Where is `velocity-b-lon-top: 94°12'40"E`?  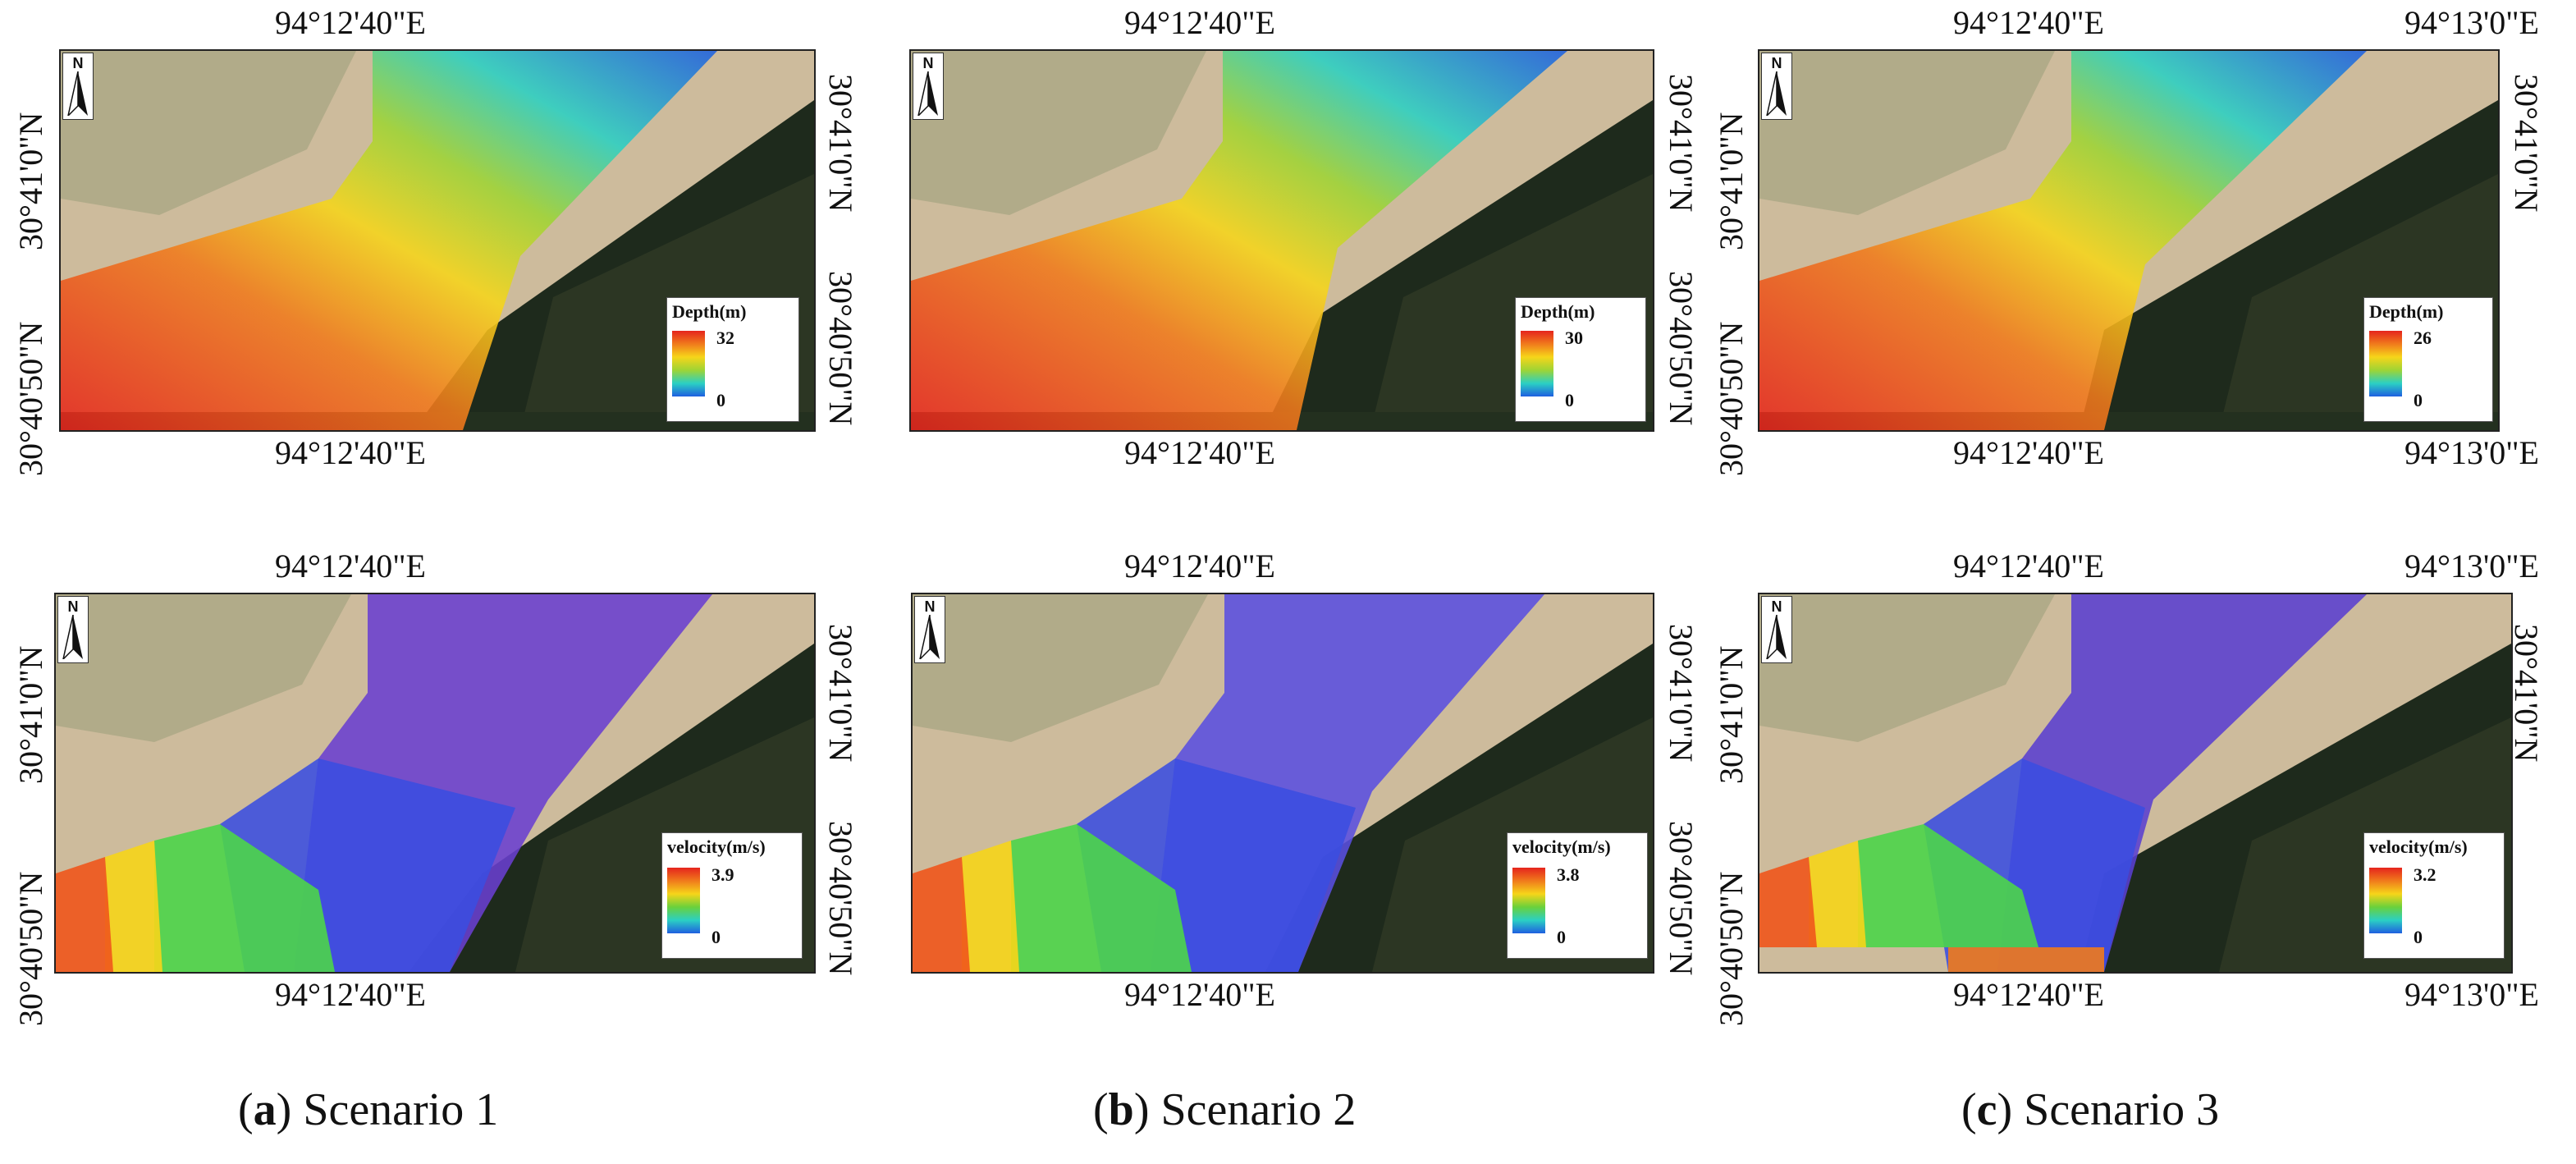 velocity-b-lon-top: 94°12'40"E is located at coordinates (1199, 566).